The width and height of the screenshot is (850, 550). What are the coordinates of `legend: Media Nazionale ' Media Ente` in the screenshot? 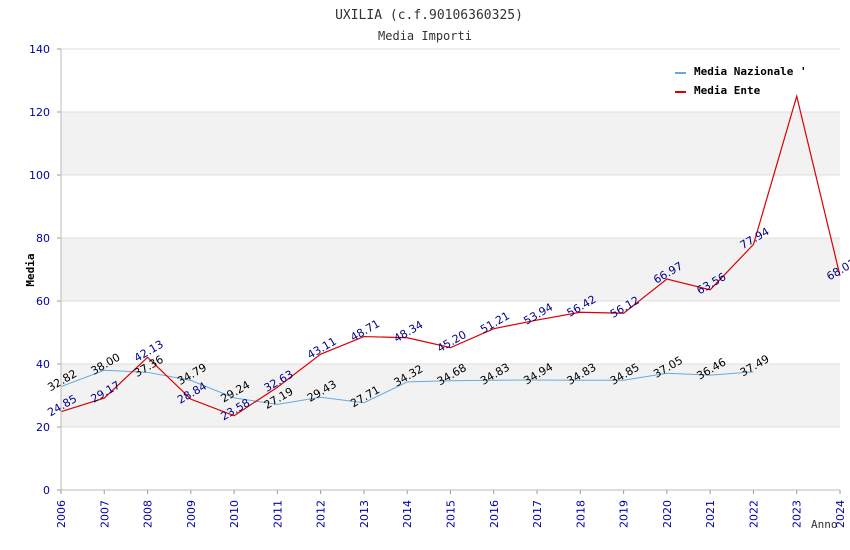 It's located at (741, 81).